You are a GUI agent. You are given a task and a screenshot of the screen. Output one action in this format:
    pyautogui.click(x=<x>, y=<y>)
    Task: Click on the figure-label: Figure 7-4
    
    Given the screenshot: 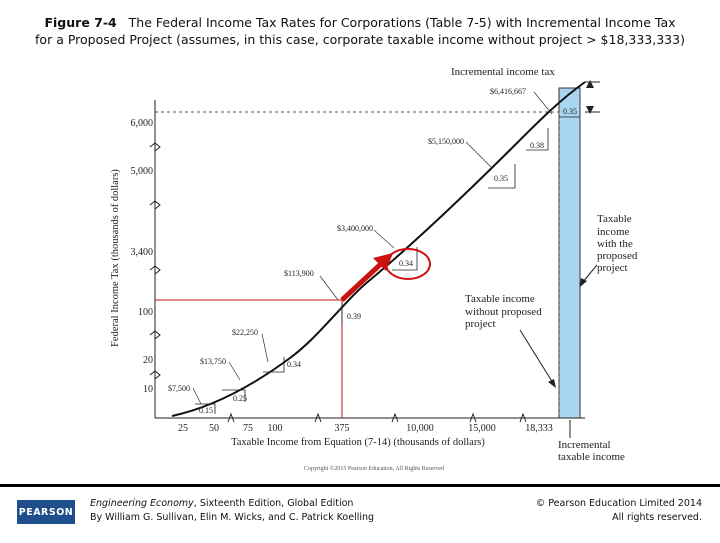 What is the action you would take?
    pyautogui.click(x=80, y=22)
    